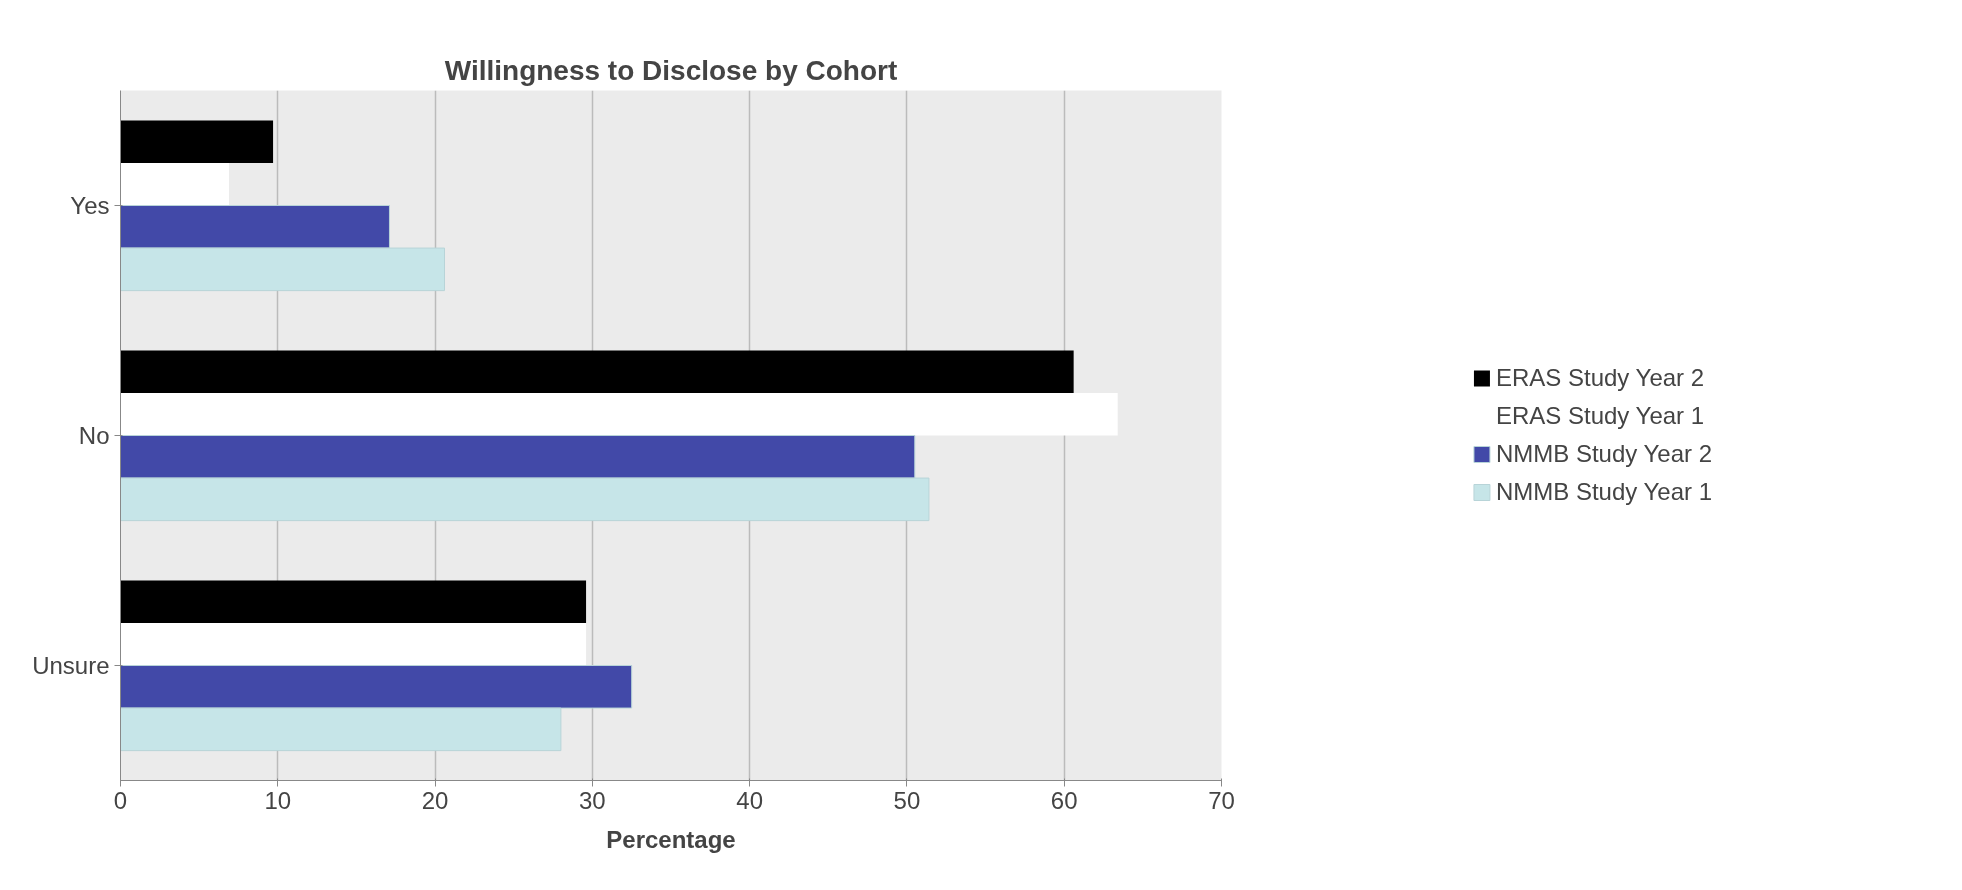  I want to click on x-axis-title: Percentage, so click(671, 839).